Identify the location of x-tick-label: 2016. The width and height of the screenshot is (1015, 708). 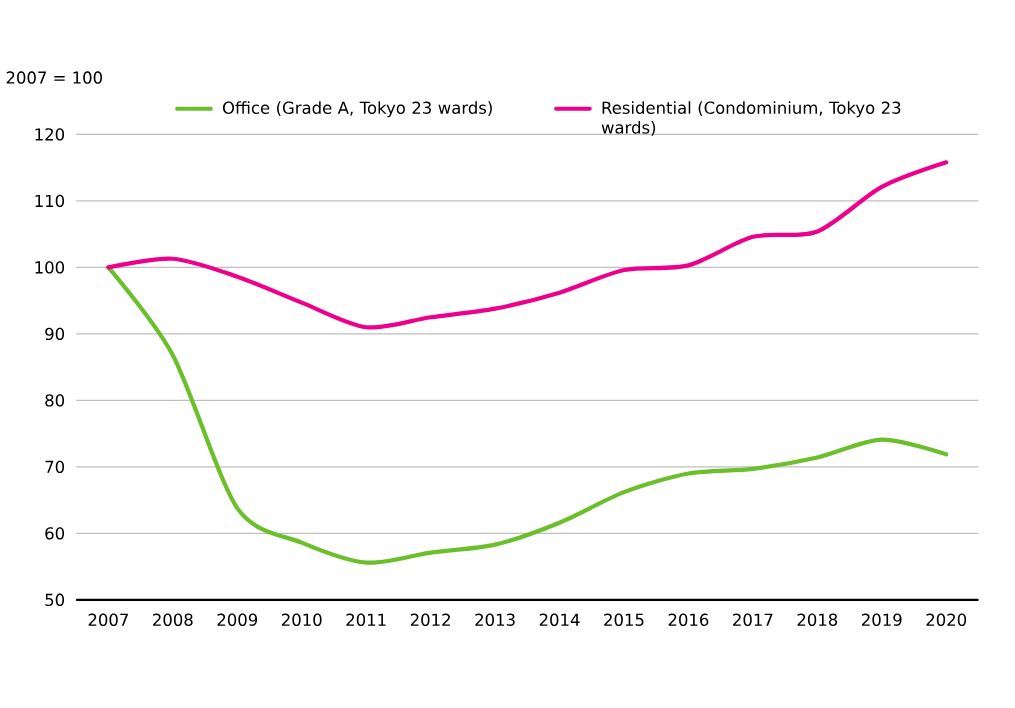
(688, 620).